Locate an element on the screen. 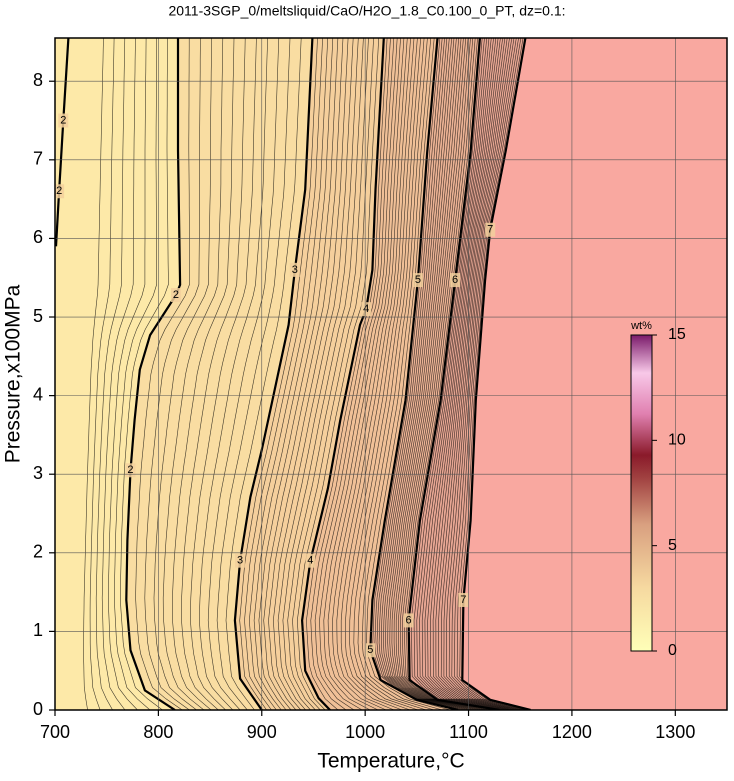  y-tick-label: 3 is located at coordinates (38, 473).